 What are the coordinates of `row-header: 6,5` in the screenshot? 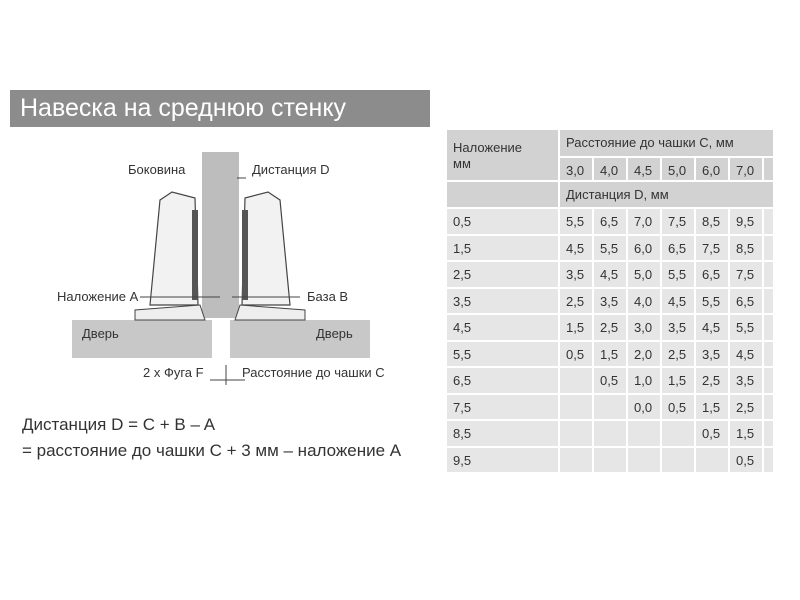 It's located at (503, 381).